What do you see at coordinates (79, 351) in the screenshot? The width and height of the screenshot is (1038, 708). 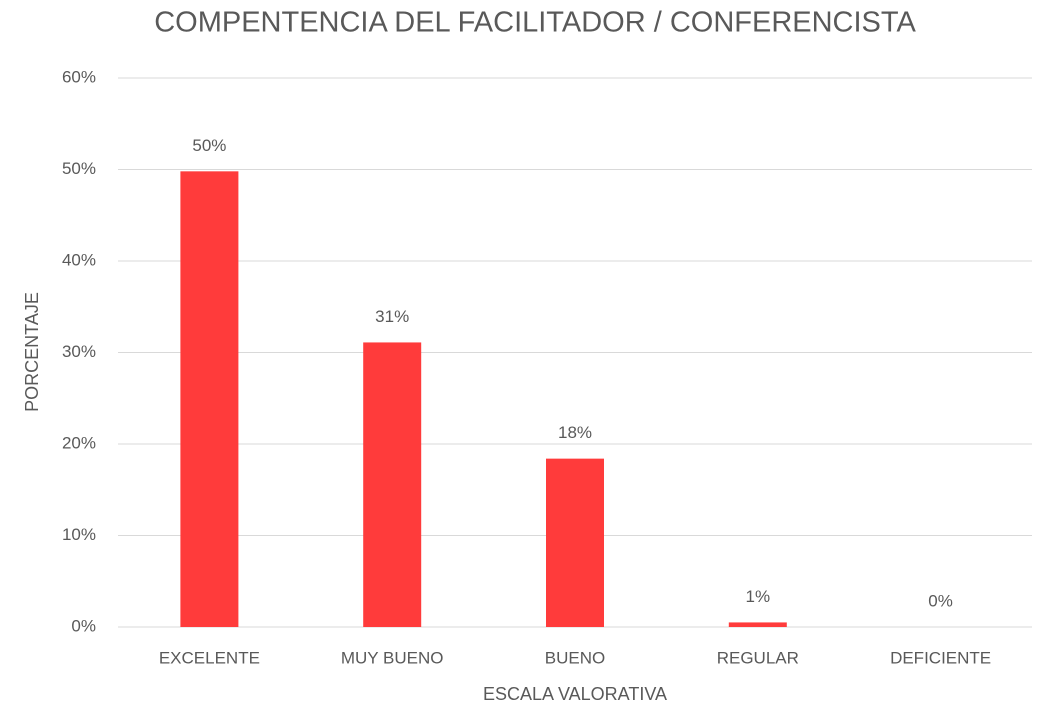 I see `y-tick-label: 30%` at bounding box center [79, 351].